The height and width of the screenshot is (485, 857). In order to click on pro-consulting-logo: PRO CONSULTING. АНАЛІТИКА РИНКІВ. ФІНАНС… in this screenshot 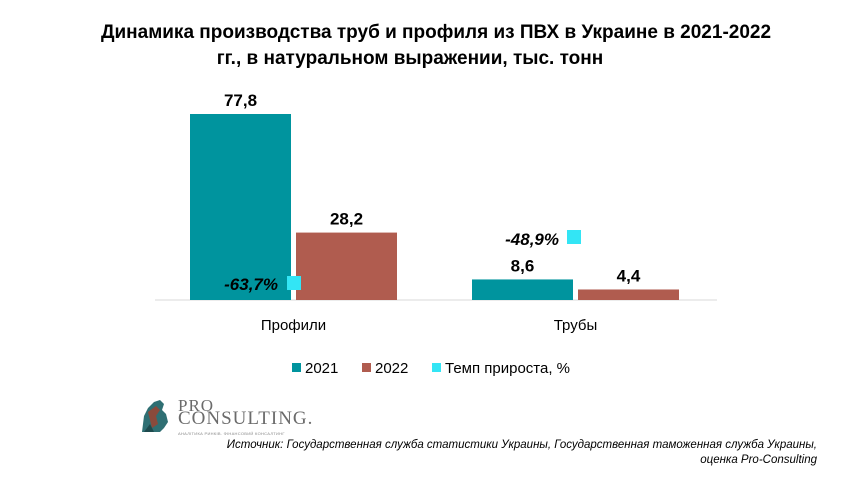, I will do `click(225, 416)`.